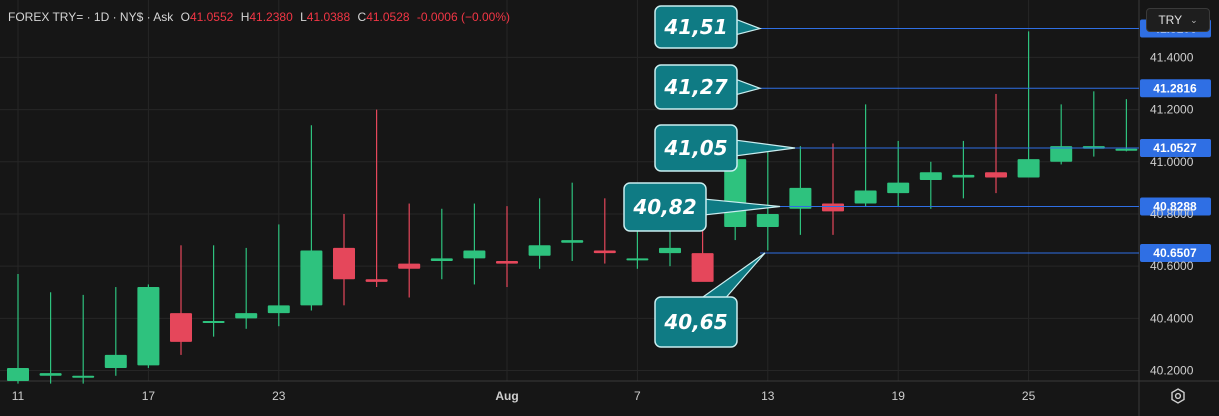  What do you see at coordinates (328, 17) in the screenshot?
I see `low-value: 41.0388` at bounding box center [328, 17].